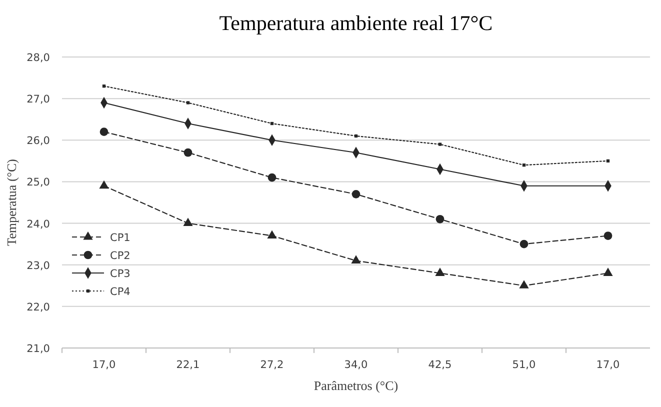 This screenshot has height=407, width=661. Describe the element at coordinates (38, 224) in the screenshot. I see `y-tick-label: 24,0` at that location.